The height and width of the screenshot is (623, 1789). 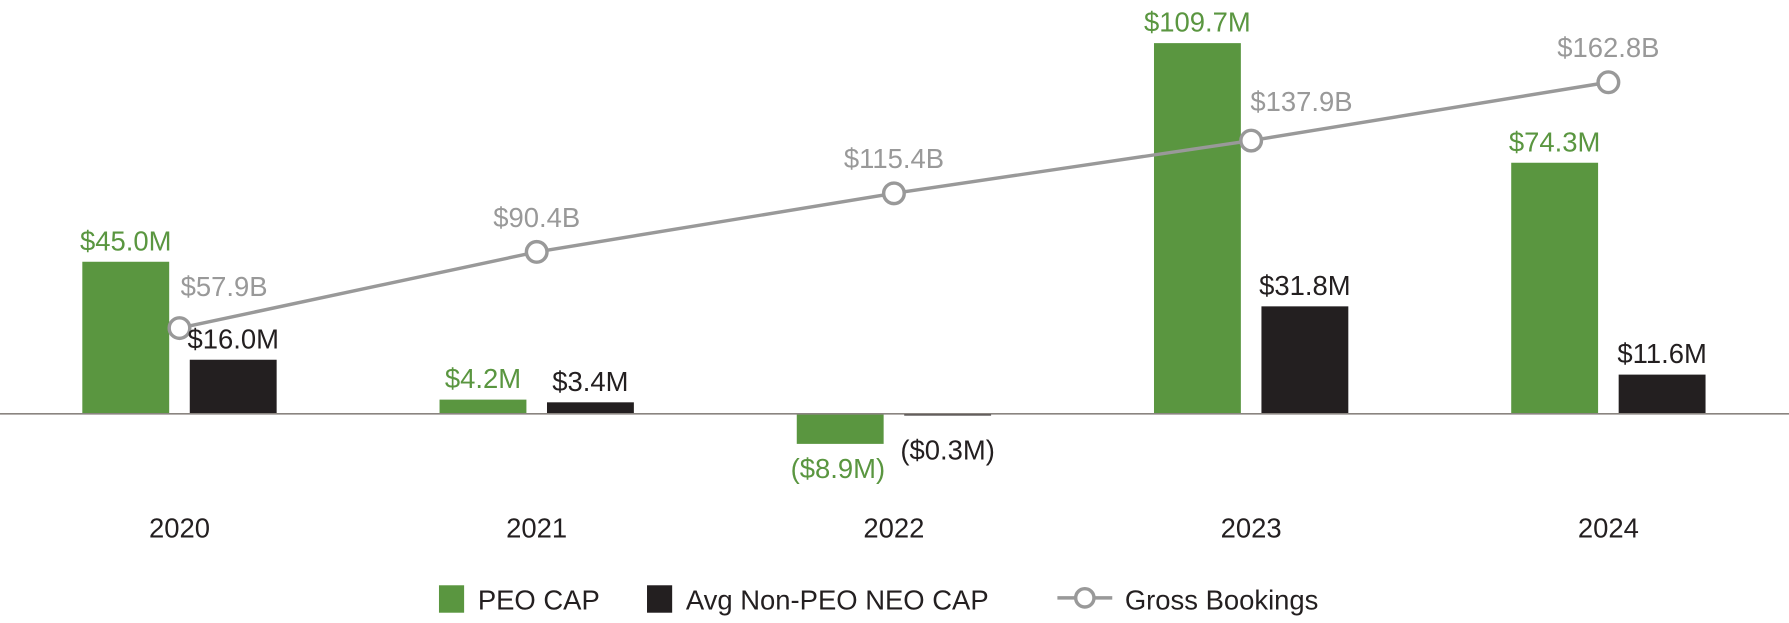 What do you see at coordinates (536, 217) in the screenshot?
I see `gross-bookings-data-label: $90.4B` at bounding box center [536, 217].